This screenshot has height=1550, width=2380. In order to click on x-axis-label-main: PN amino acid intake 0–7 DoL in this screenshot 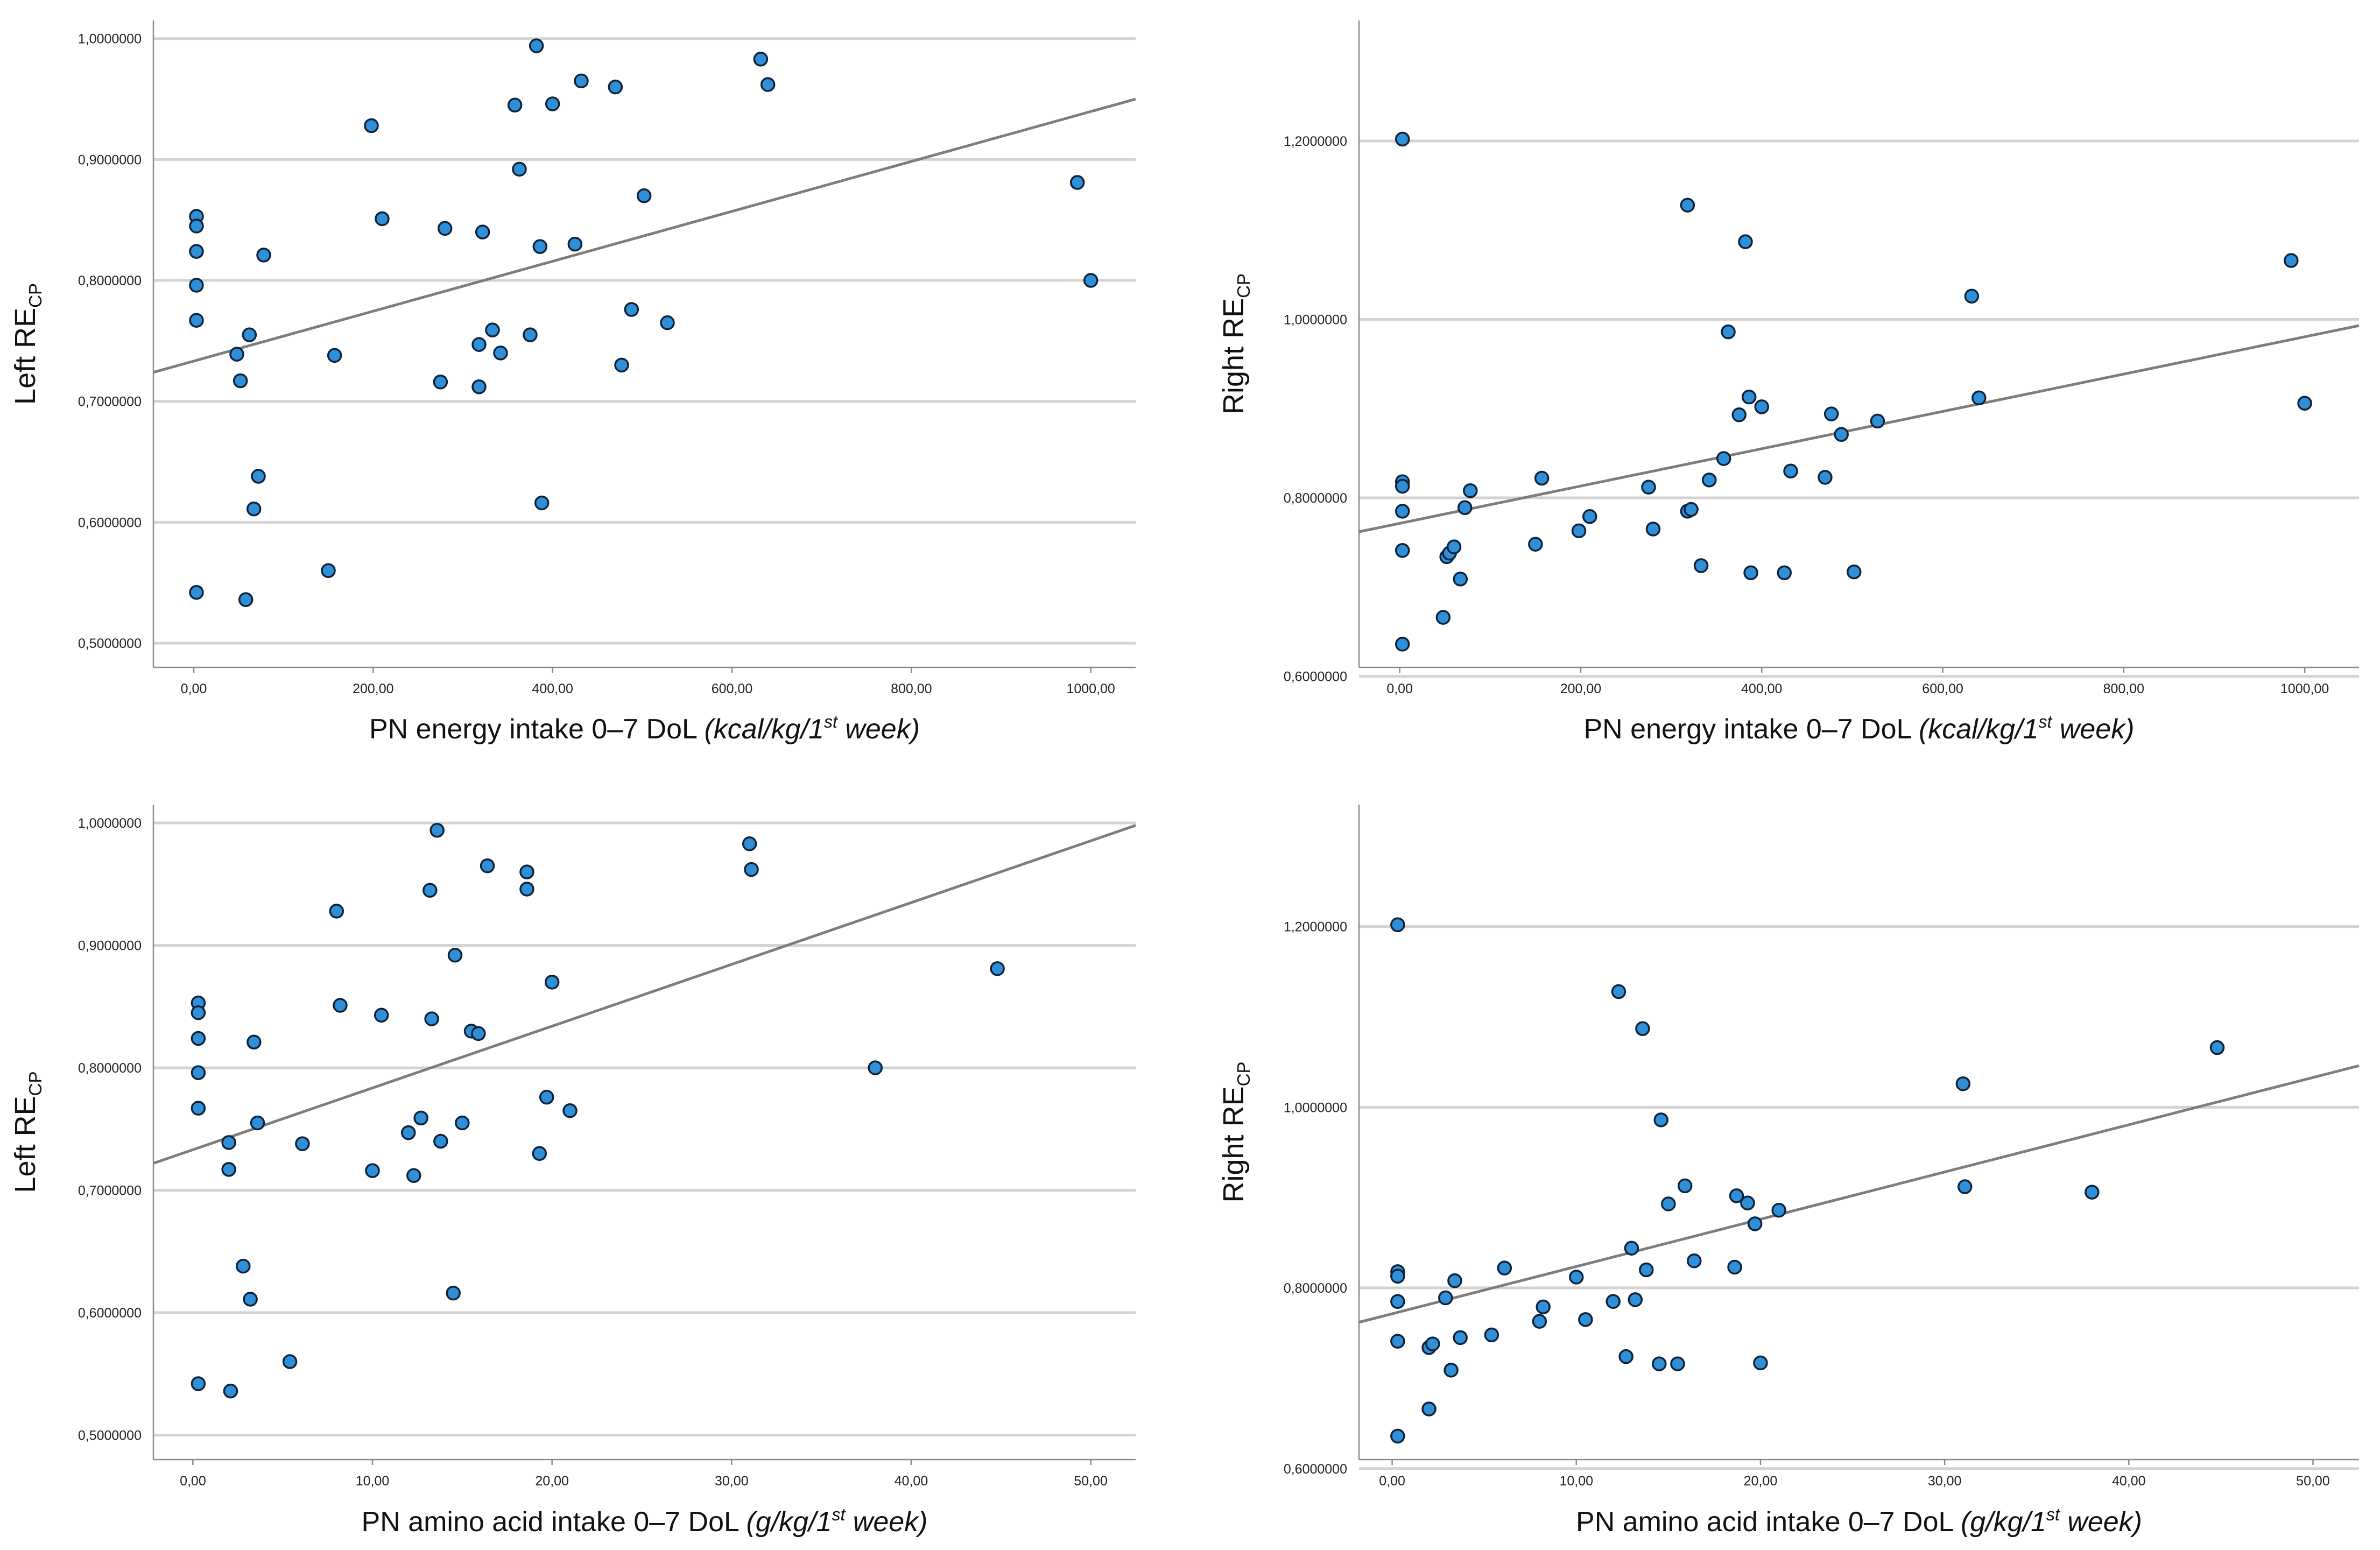, I will do `click(1768, 1522)`.